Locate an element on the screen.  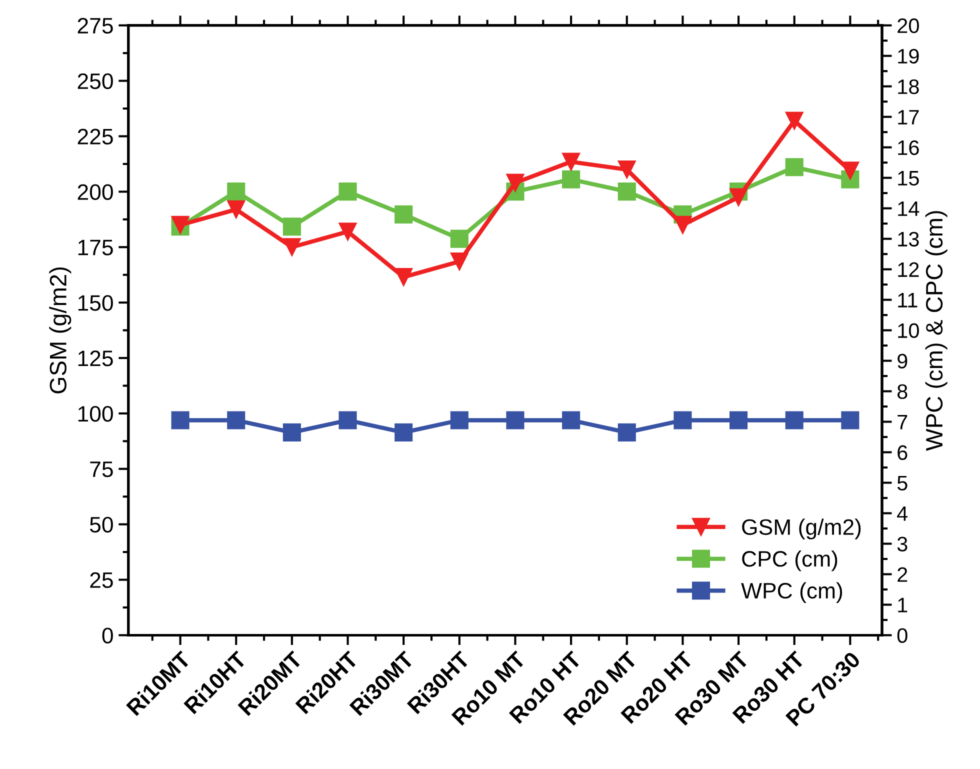
y2-tick-label: 10 is located at coordinates (908, 330).